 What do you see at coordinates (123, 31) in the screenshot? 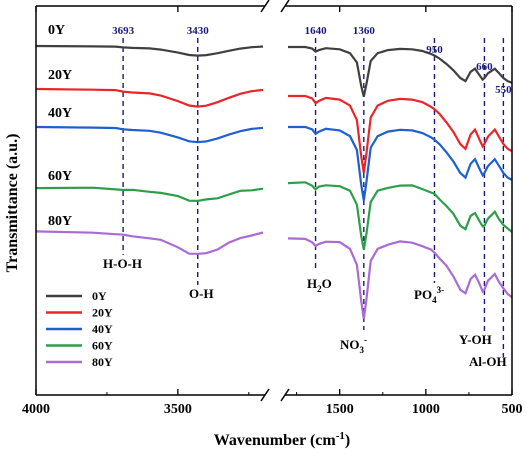
I see `peak-value-3693: 3693` at bounding box center [123, 31].